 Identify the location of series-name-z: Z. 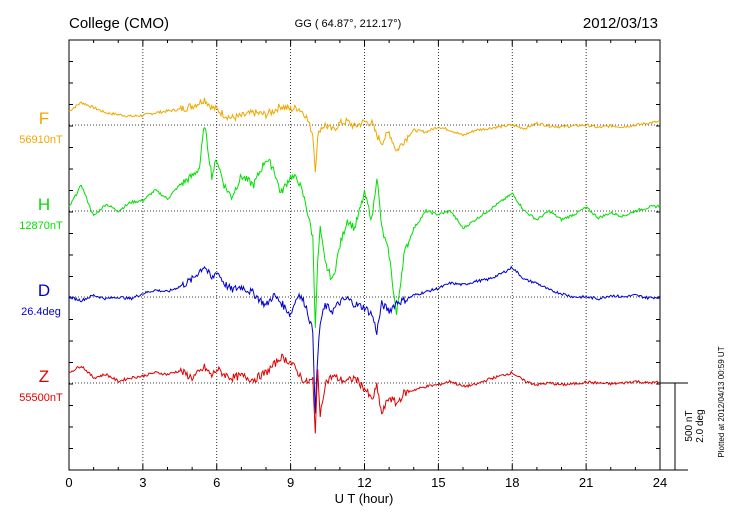
(44, 376).